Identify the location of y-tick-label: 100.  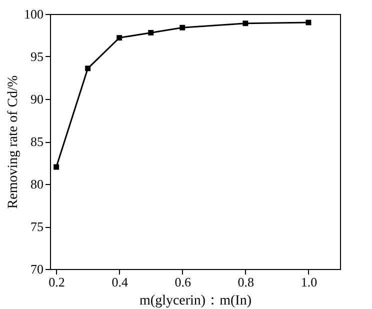
(34, 14).